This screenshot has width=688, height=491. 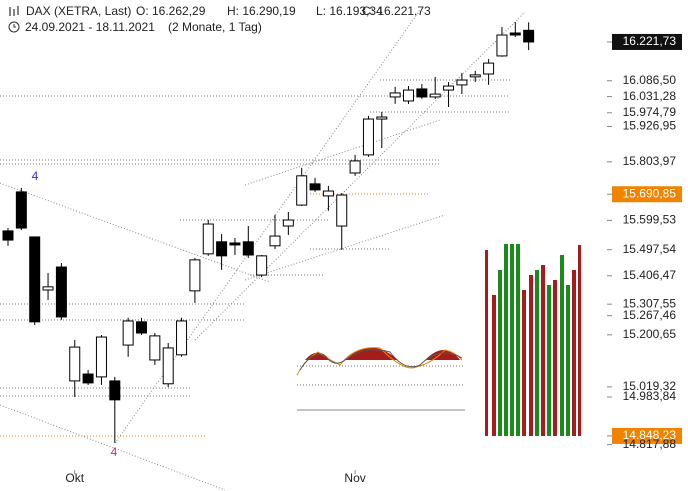 I want to click on y-tick-label: 15.406,47, so click(x=650, y=275).